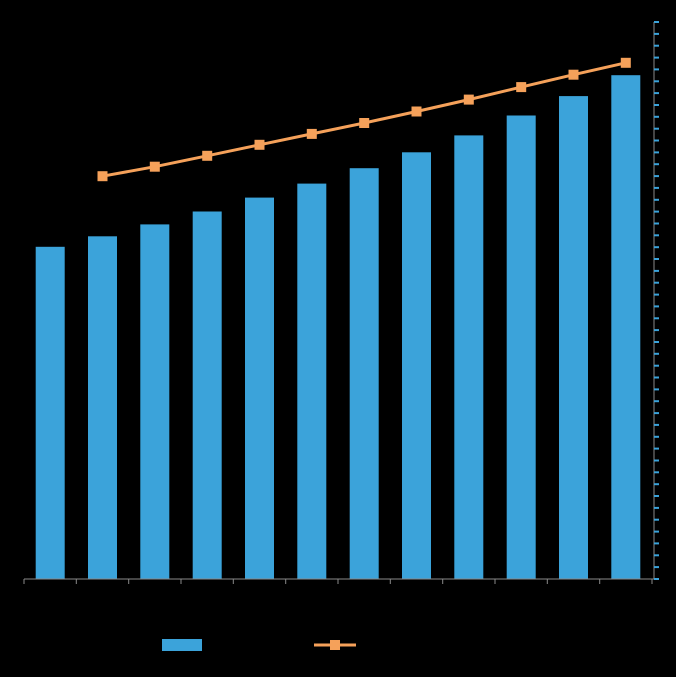 Image resolution: width=676 pixels, height=677 pixels. Describe the element at coordinates (259, 645) in the screenshot. I see `legend` at that location.